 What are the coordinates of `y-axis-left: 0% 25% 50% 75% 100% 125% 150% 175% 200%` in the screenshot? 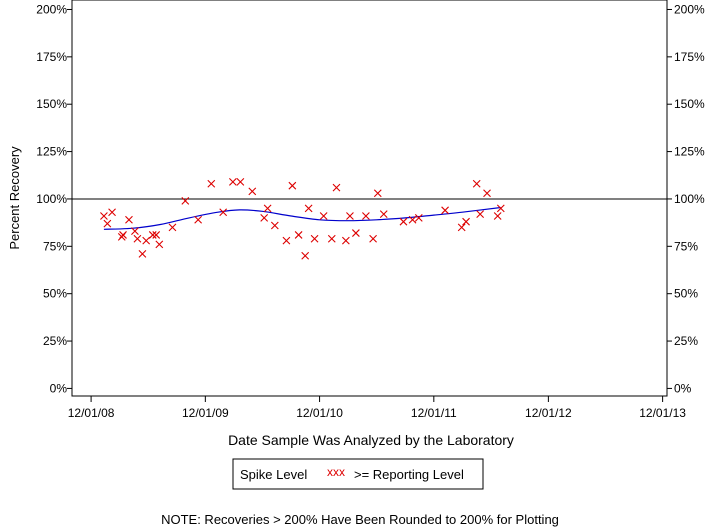 It's located at (54, 198).